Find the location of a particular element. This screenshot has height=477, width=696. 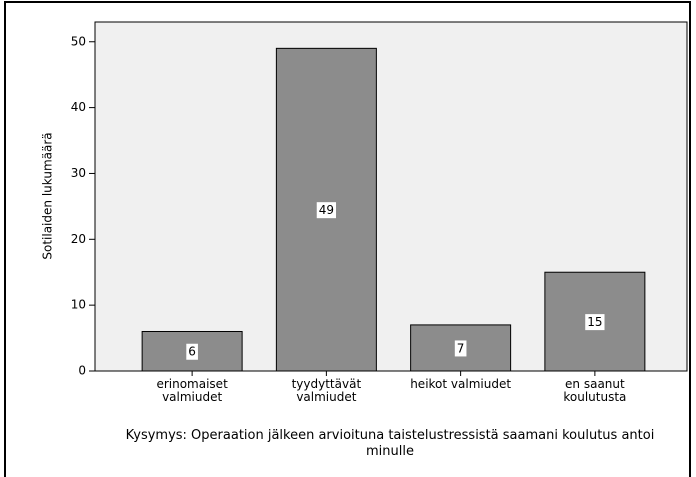

y-tick-label: 50 is located at coordinates (78, 41).